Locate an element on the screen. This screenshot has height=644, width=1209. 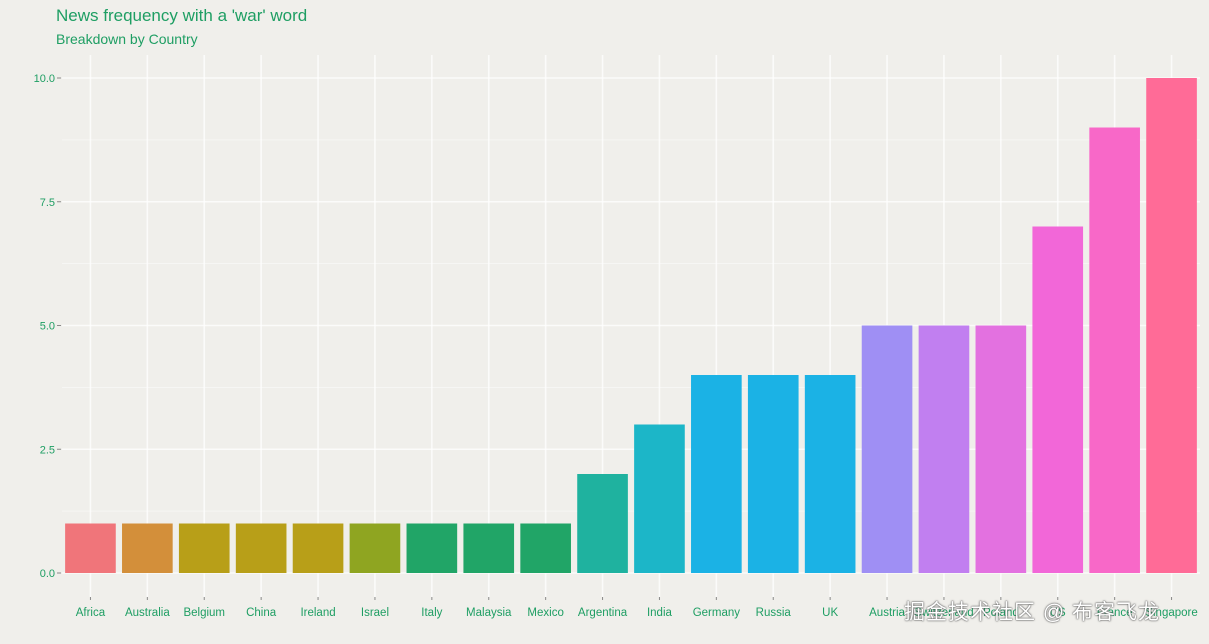
bar-us is located at coordinates (1058, 399).